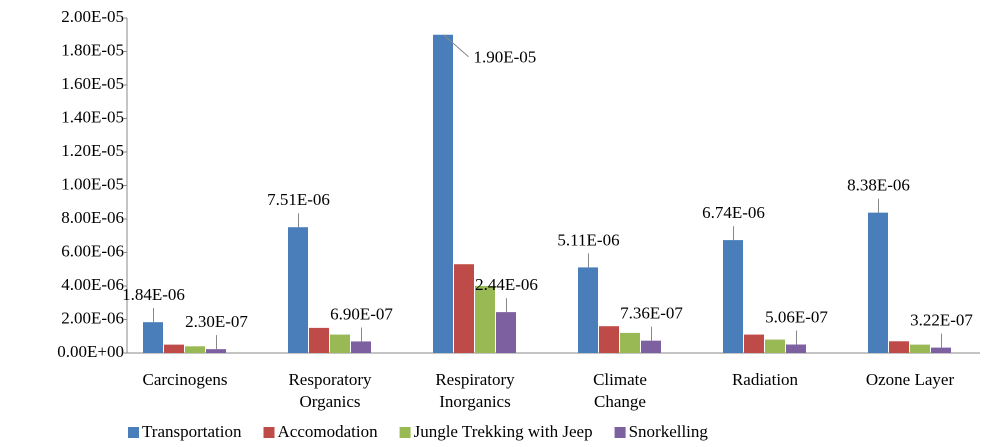  I want to click on y-tick-label: 6.00E-06, so click(92, 250).